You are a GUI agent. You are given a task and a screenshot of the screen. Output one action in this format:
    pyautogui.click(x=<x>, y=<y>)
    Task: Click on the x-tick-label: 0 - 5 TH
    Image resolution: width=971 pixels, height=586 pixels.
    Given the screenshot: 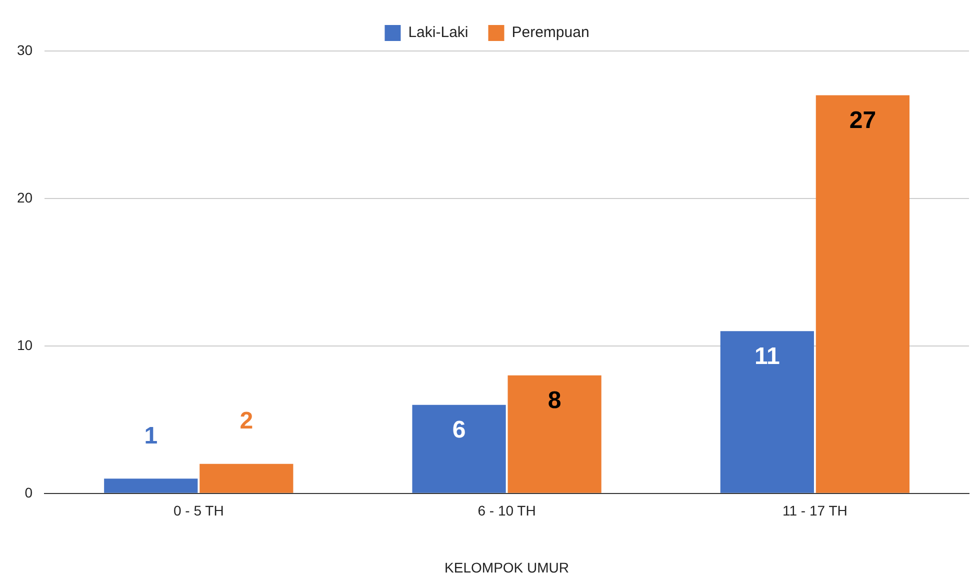 What is the action you would take?
    pyautogui.click(x=198, y=510)
    